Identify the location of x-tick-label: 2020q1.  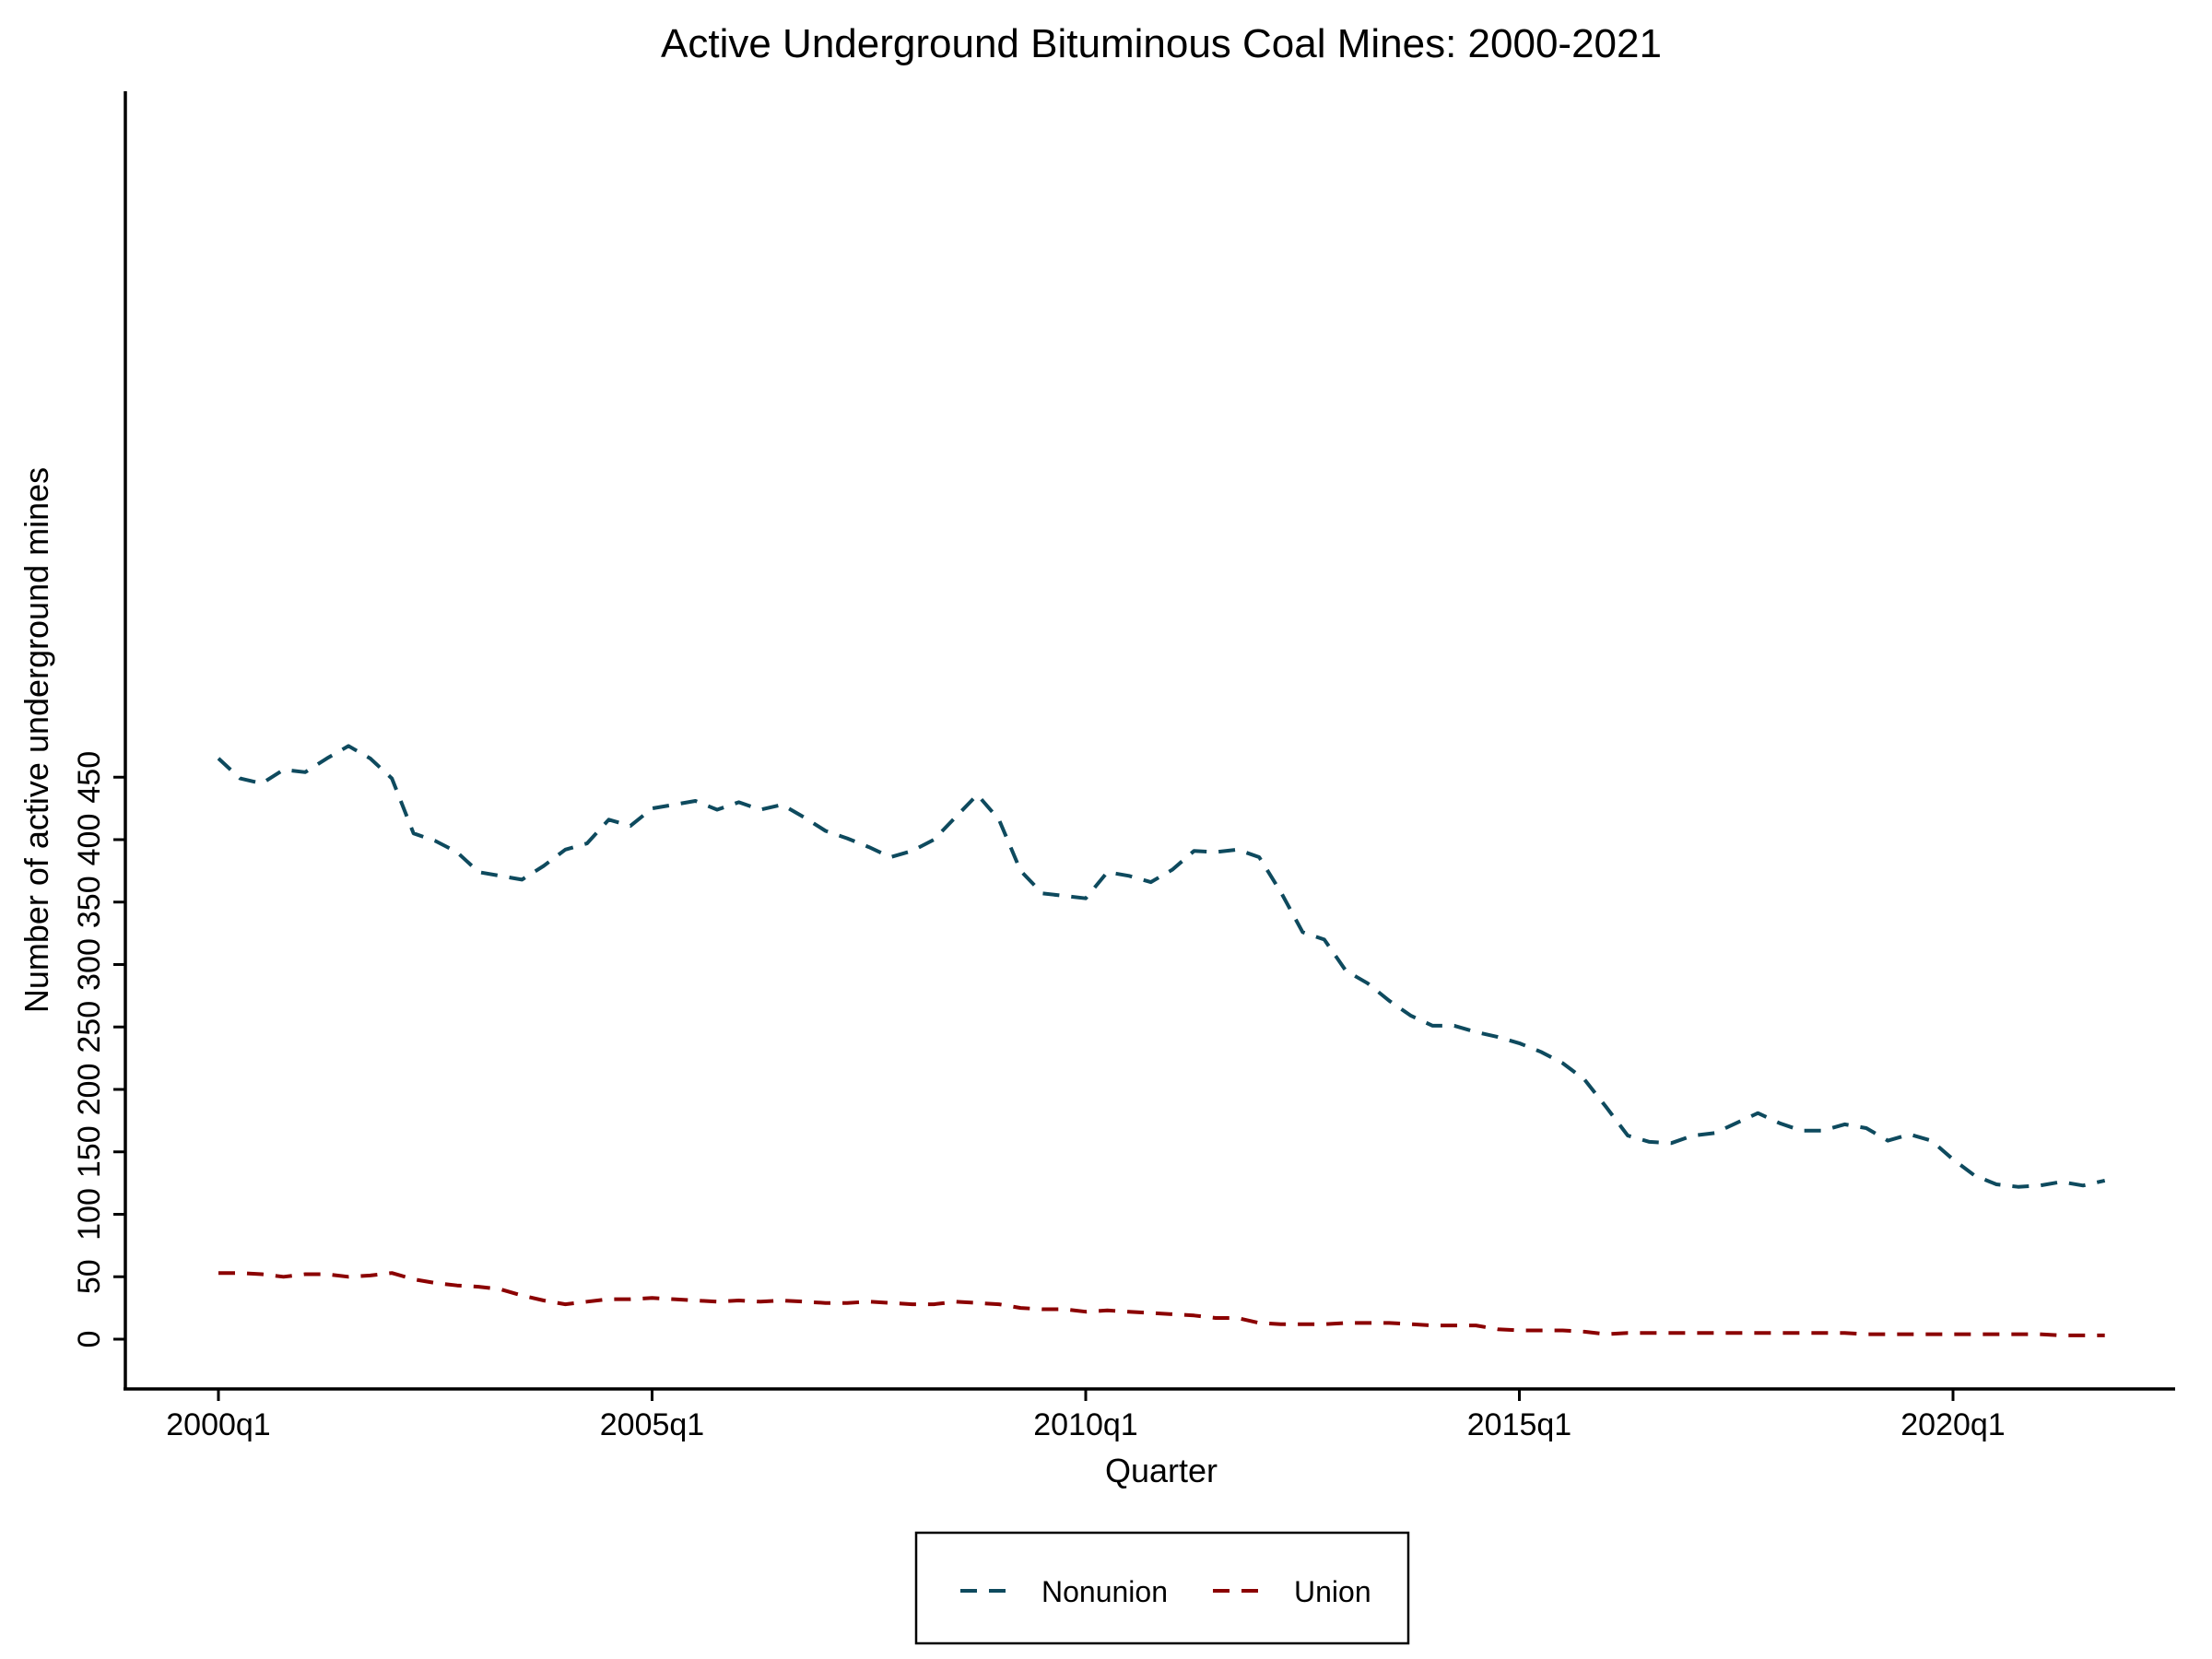
(1952, 1424).